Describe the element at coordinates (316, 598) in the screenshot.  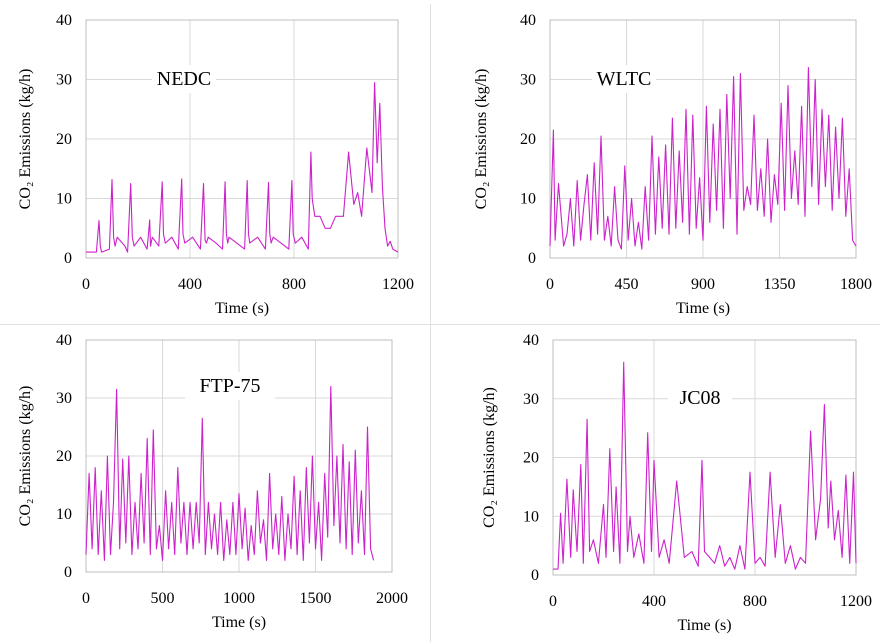
I see `x-tick-label: 1500` at that location.